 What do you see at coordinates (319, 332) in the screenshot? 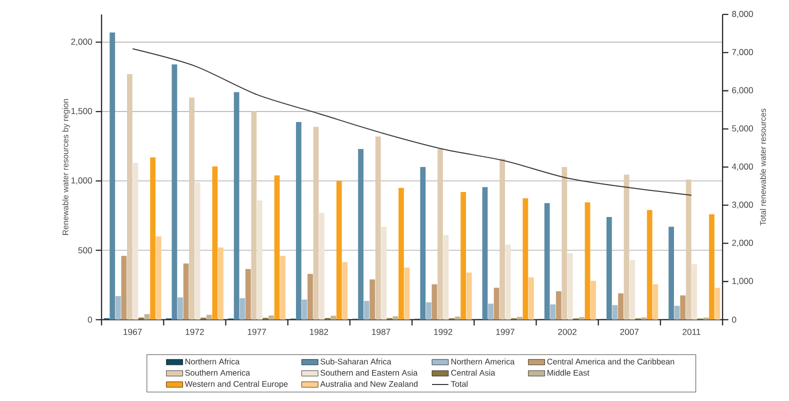
I see `x-tick-label: 1982` at bounding box center [319, 332].